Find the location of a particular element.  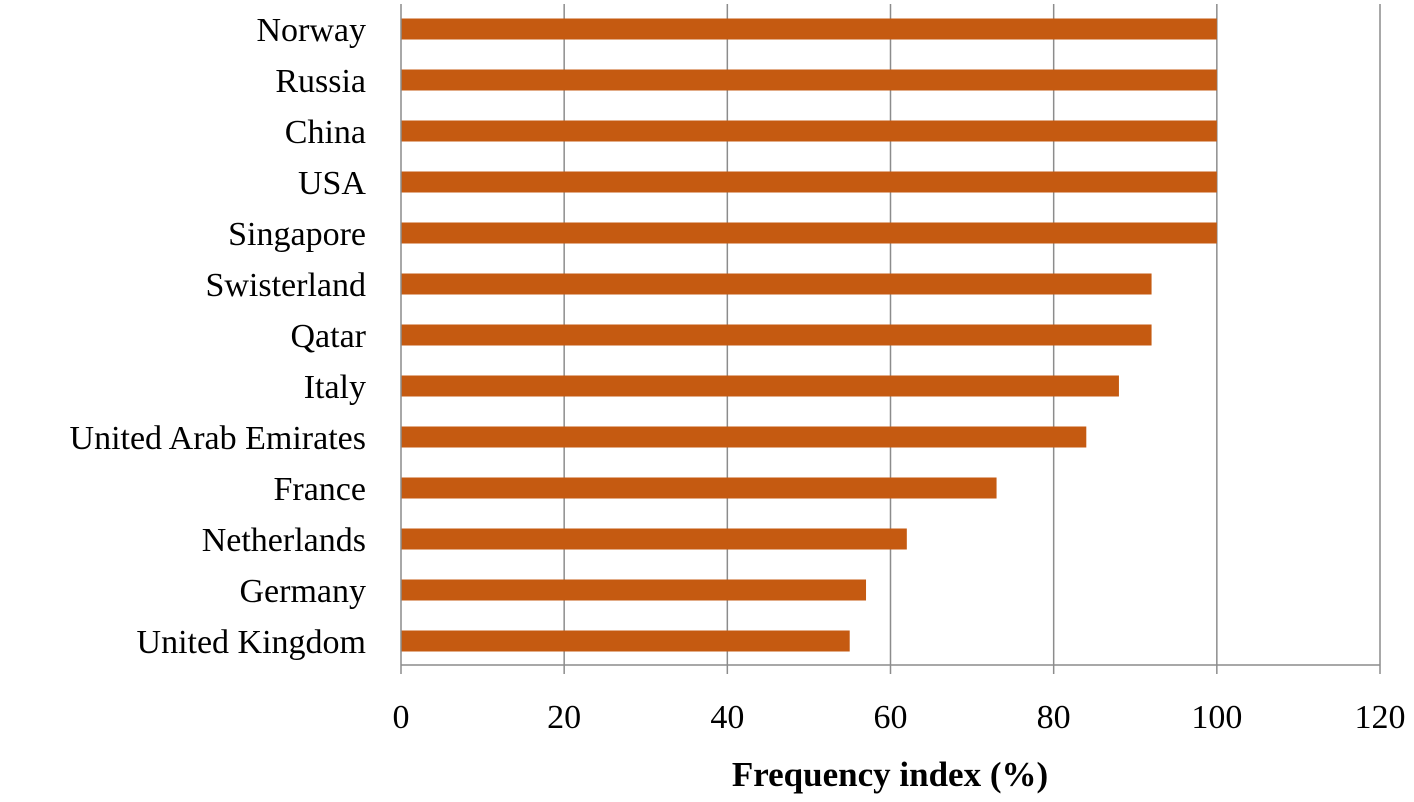

x-tick-label: 120 is located at coordinates (1380, 717).